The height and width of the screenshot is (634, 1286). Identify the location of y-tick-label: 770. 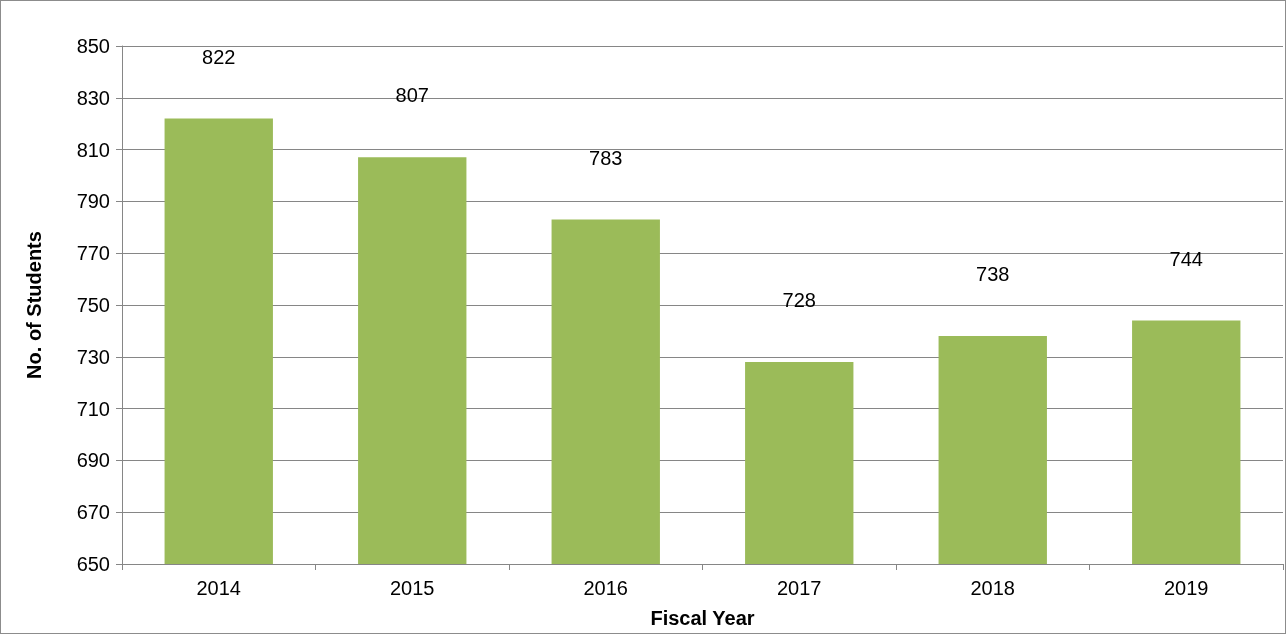
(93, 253).